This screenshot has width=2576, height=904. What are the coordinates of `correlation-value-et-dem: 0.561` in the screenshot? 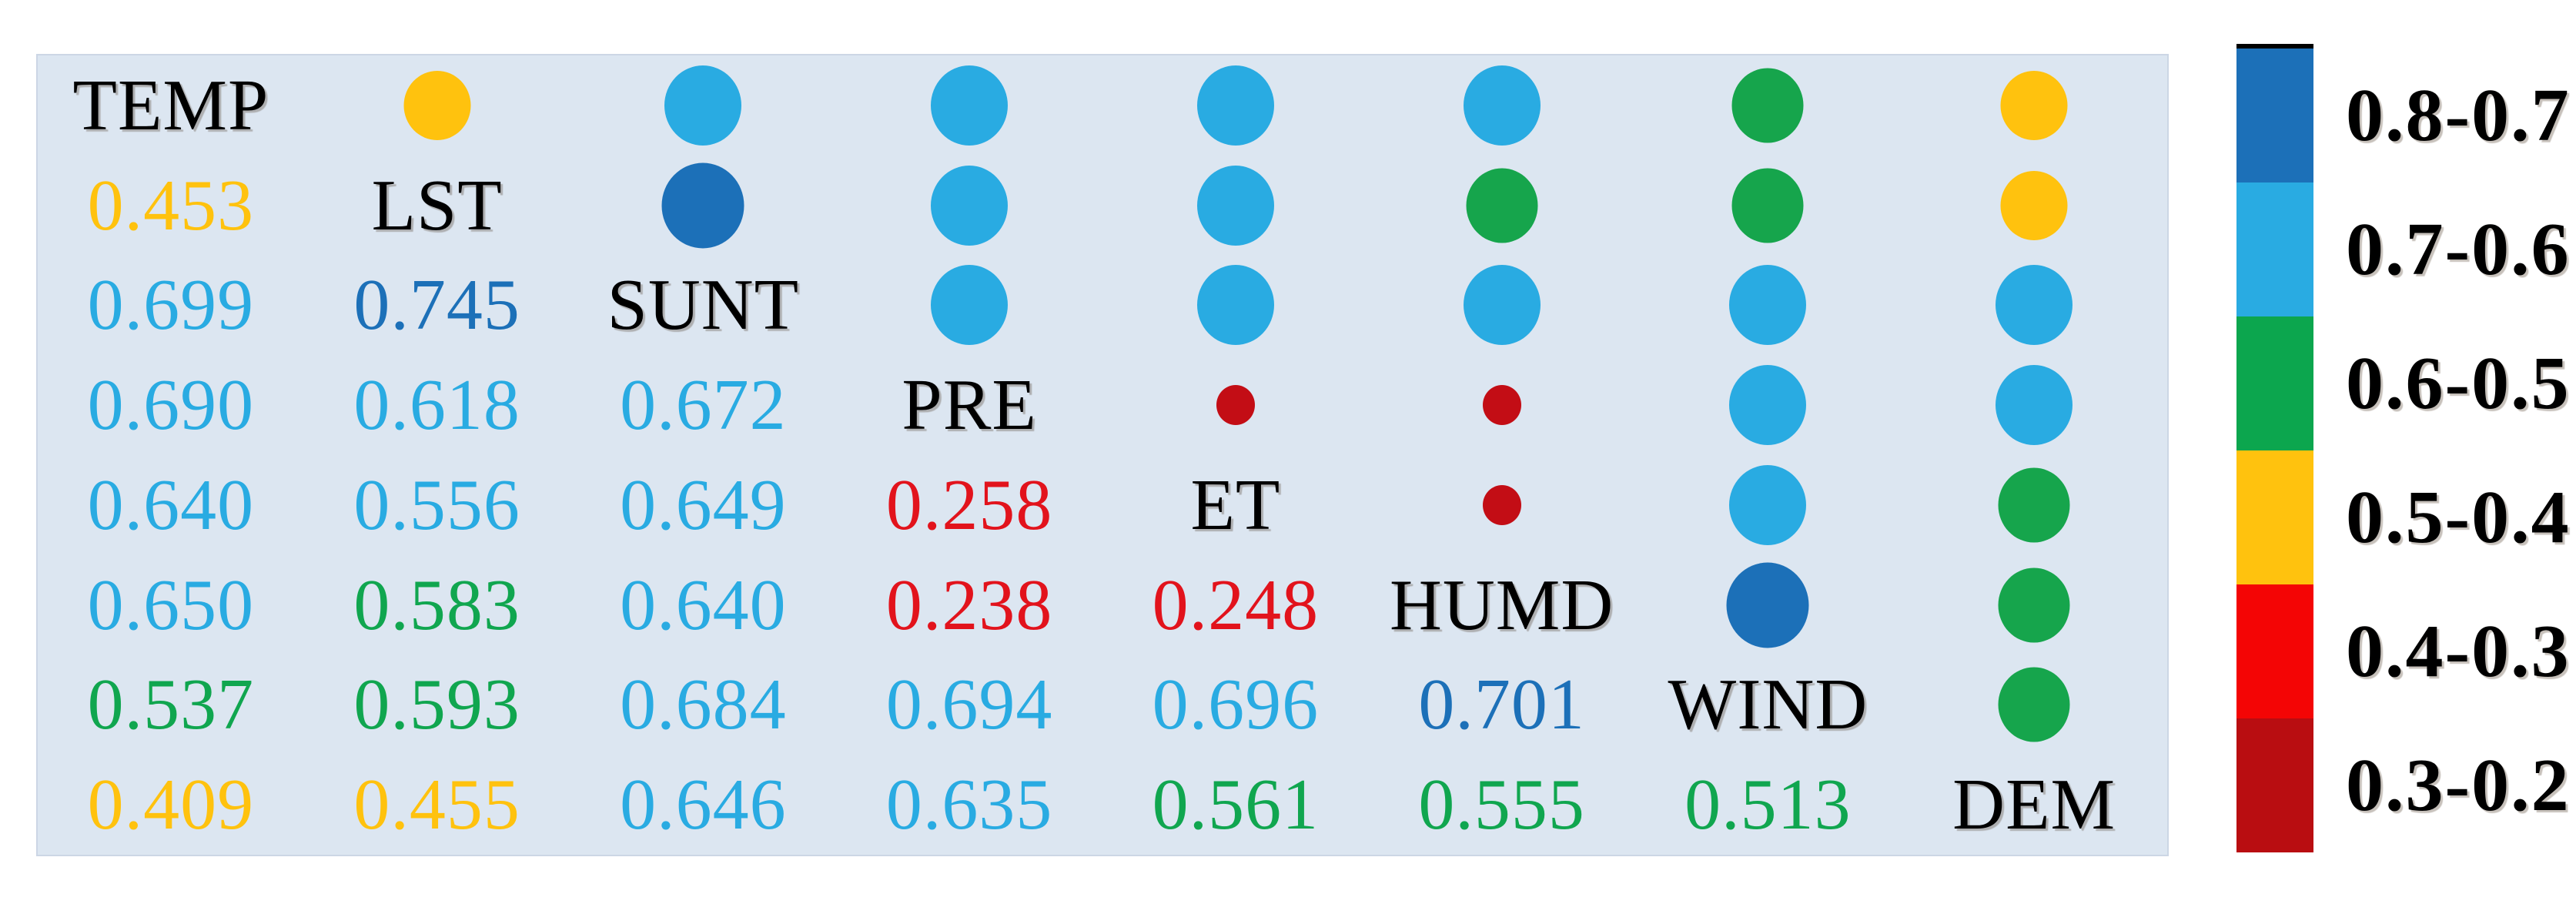 It's located at (1236, 805).